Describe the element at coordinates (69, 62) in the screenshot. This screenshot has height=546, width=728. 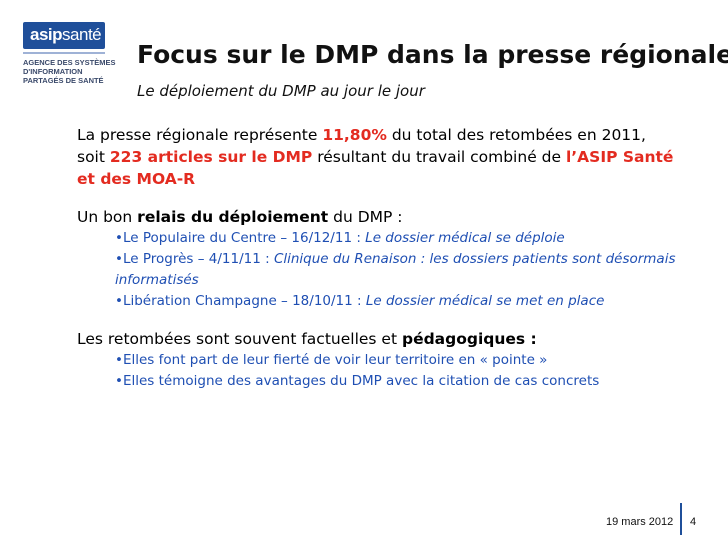
I see `logo-sub-line-1: AGENCE DES SYSTÈMES` at that location.